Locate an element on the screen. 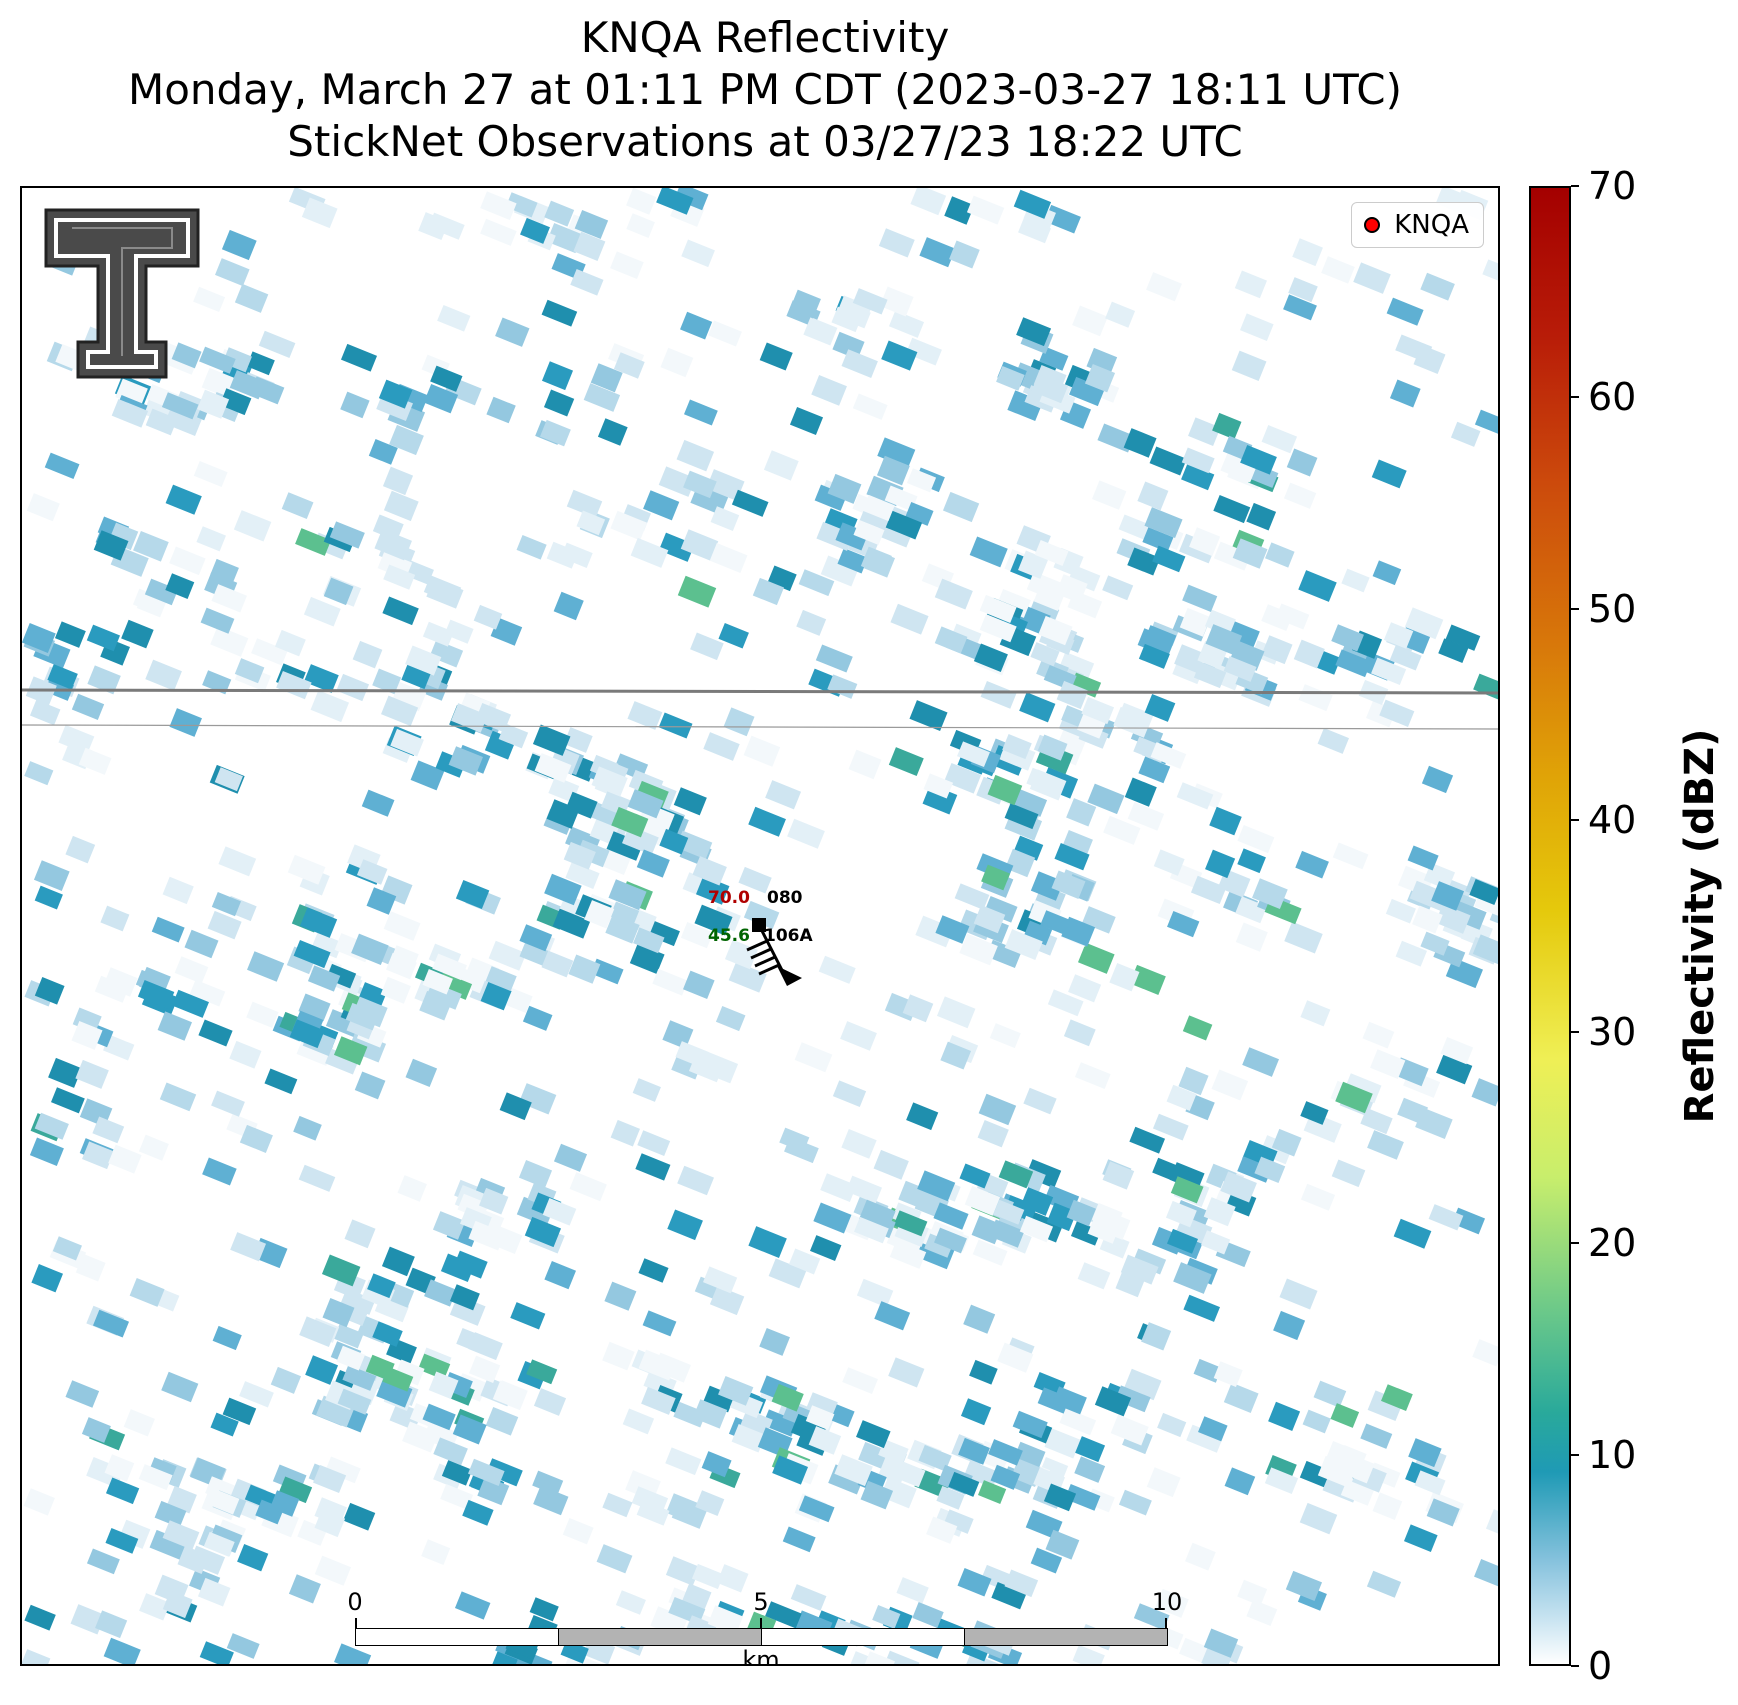 The height and width of the screenshot is (1705, 1738). station-temperature: 70.0 is located at coordinates (729, 898).